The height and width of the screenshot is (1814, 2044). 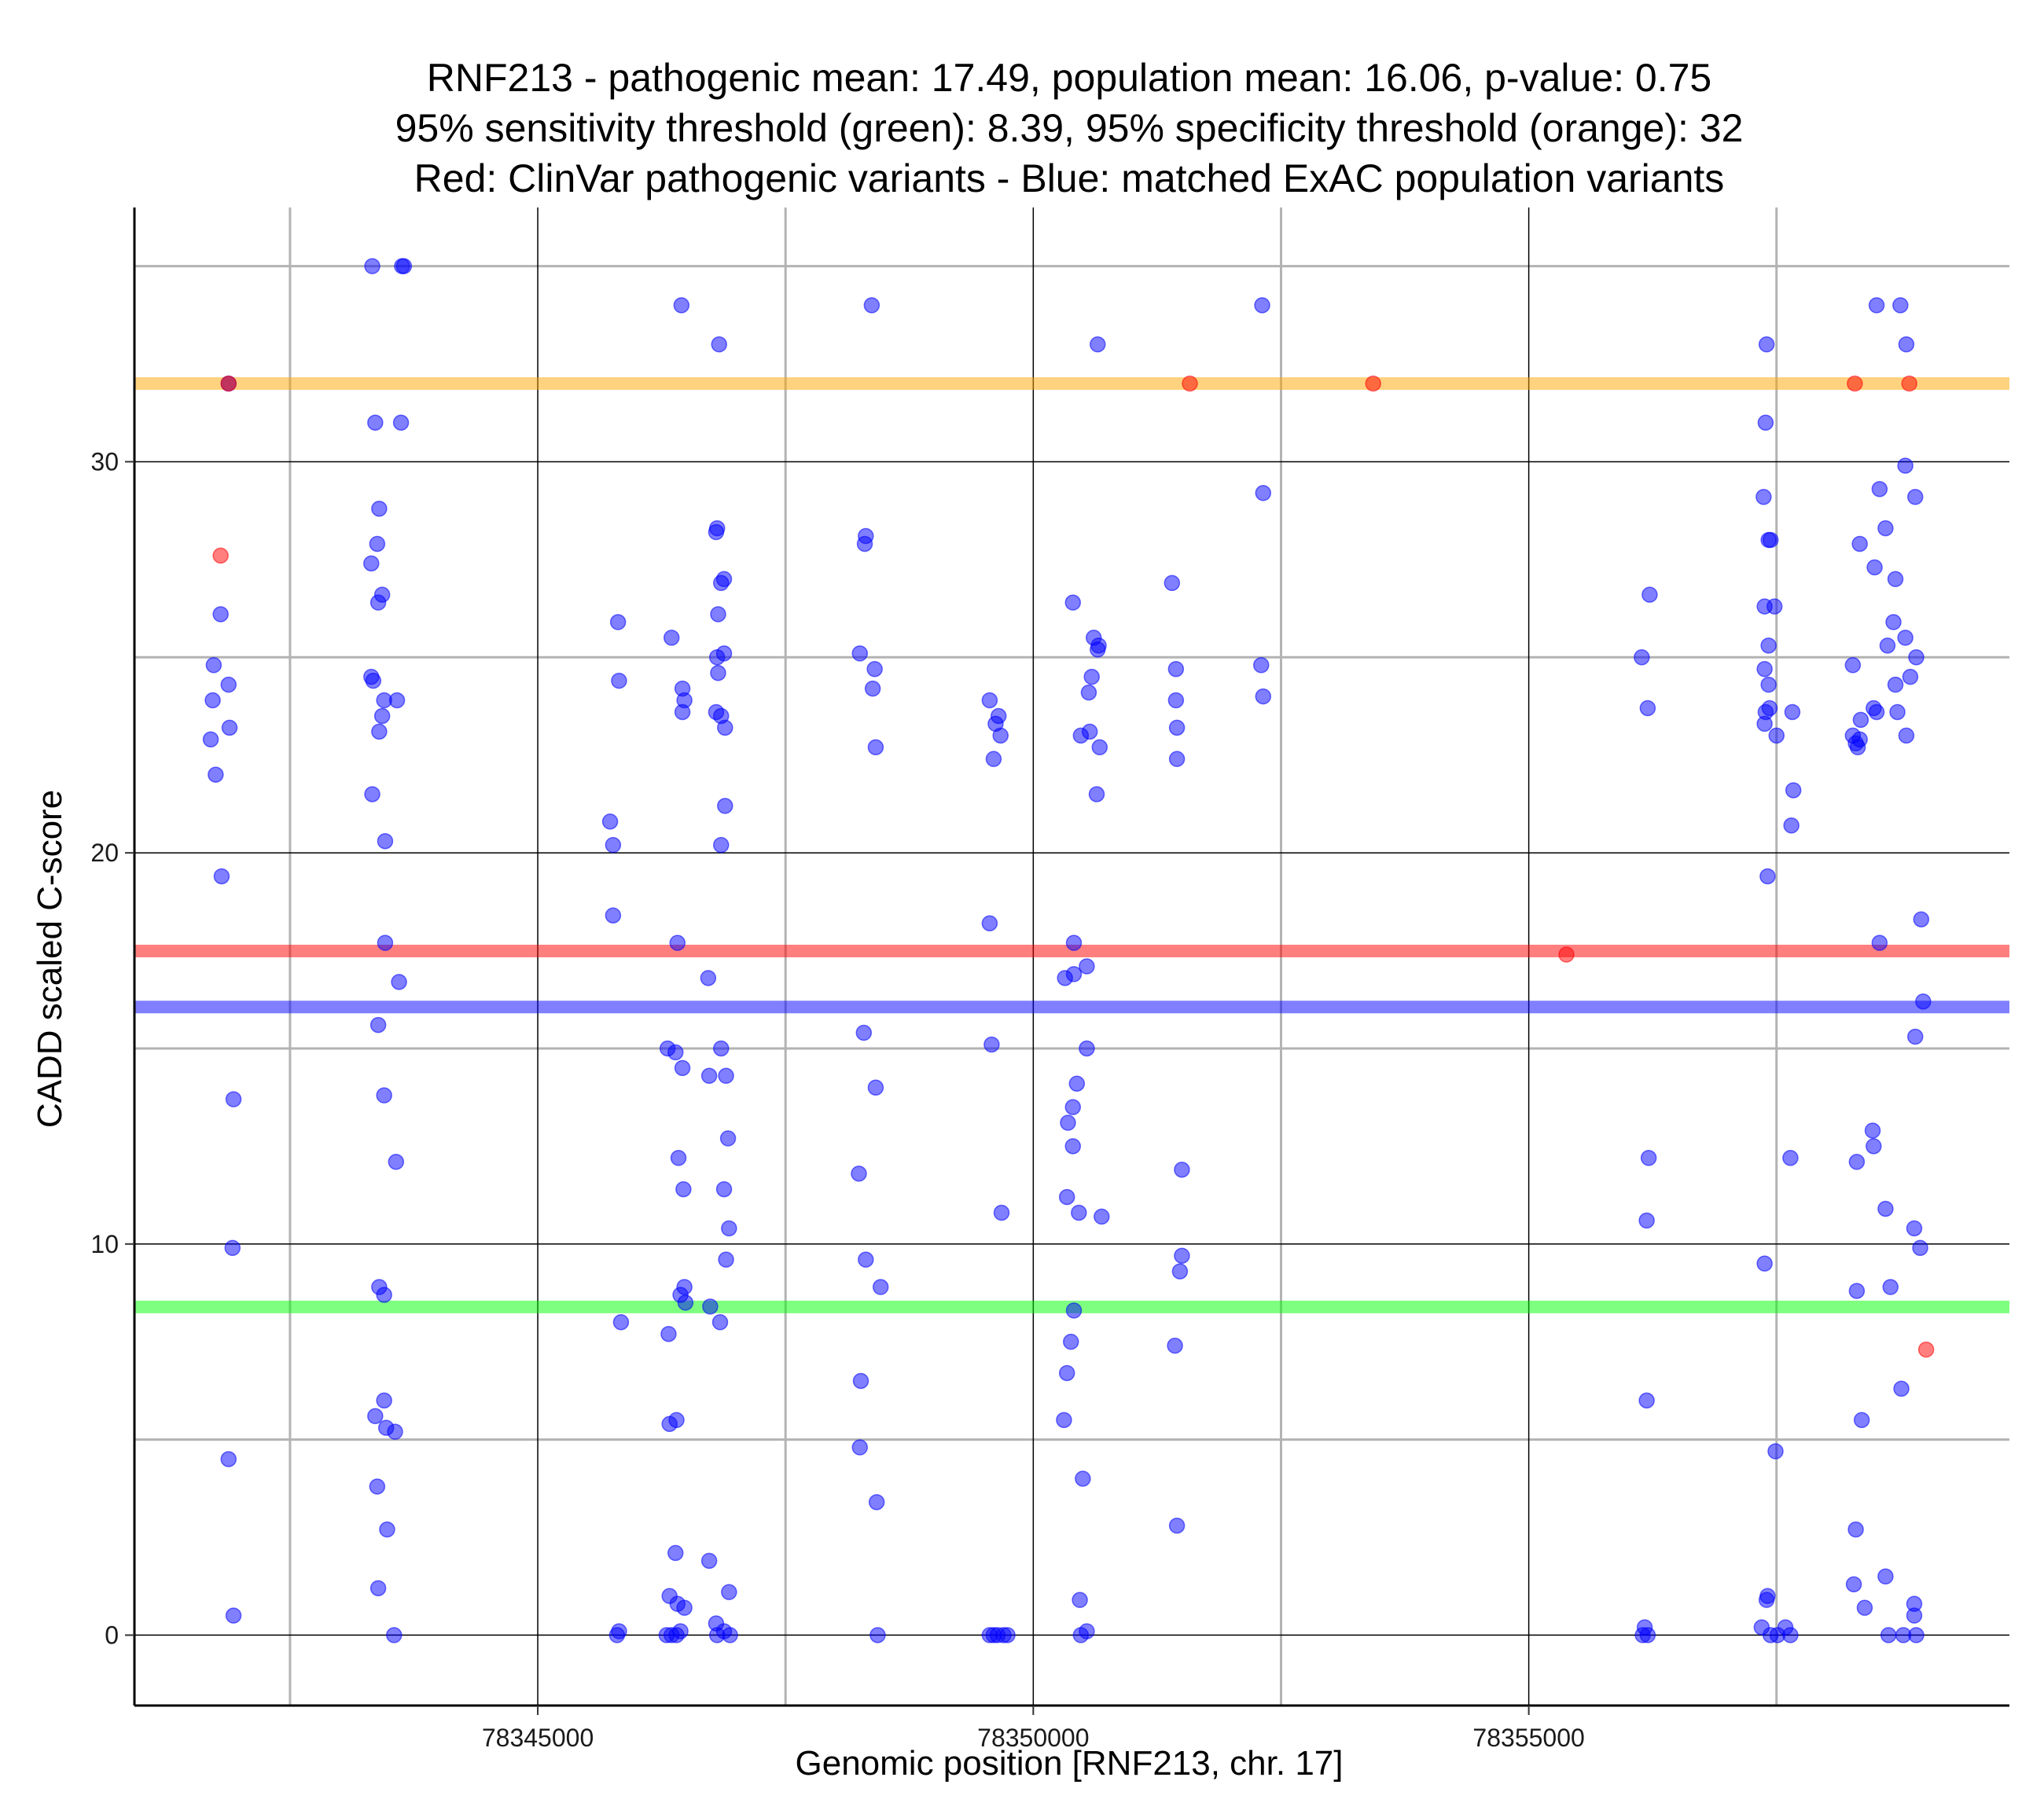 I want to click on y-tick-label: 0, so click(x=112, y=1635).